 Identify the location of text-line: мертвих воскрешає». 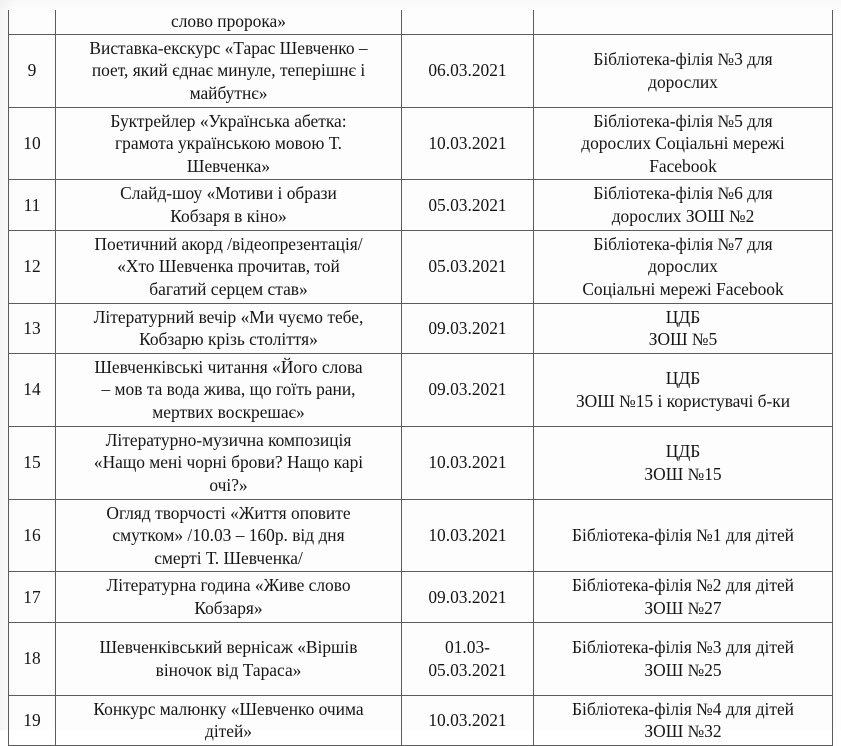
(228, 412).